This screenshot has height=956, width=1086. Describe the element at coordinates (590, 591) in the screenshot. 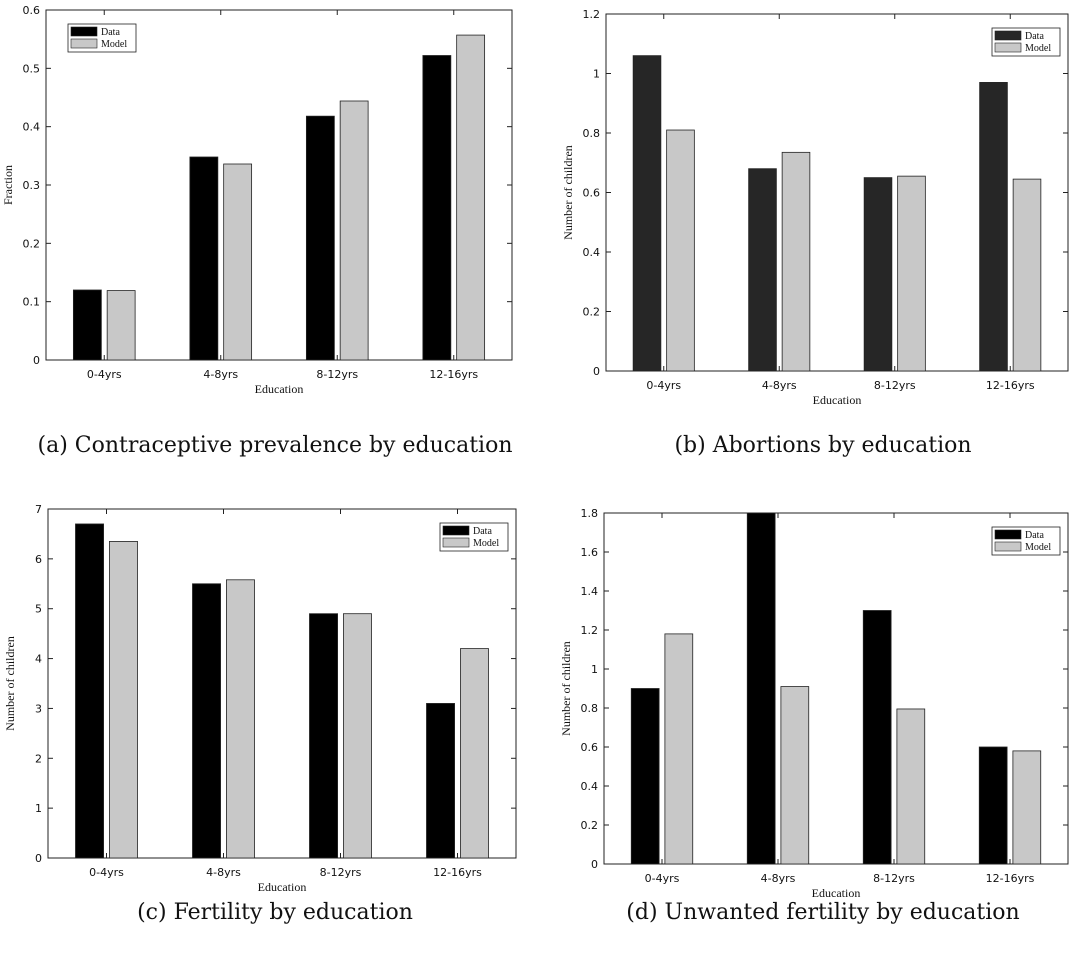

I see `y-tick-label: 1.4` at that location.